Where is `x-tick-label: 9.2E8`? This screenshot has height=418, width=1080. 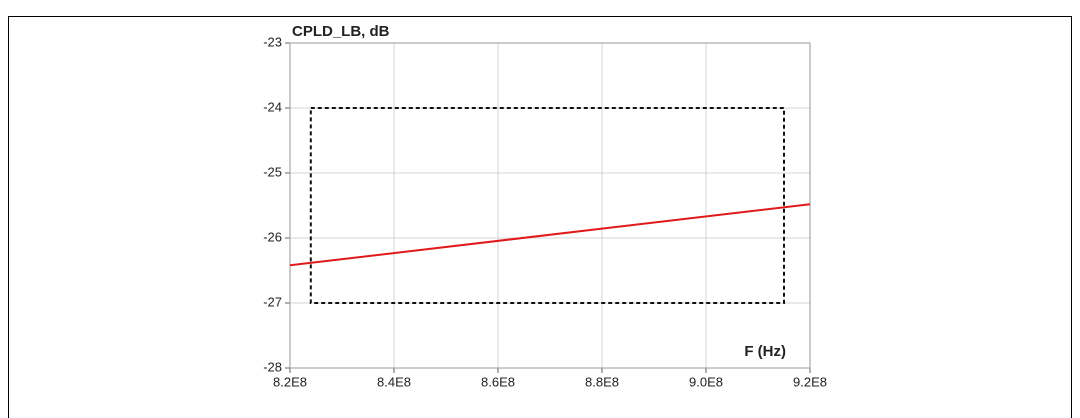 x-tick-label: 9.2E8 is located at coordinates (810, 381).